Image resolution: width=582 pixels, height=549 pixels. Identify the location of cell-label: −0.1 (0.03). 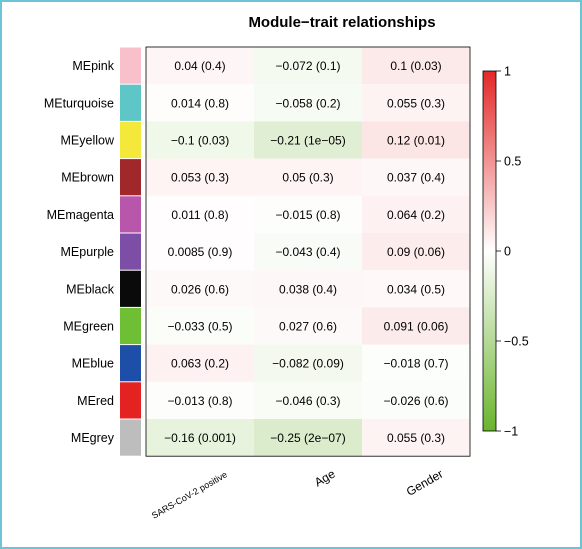
(200, 141).